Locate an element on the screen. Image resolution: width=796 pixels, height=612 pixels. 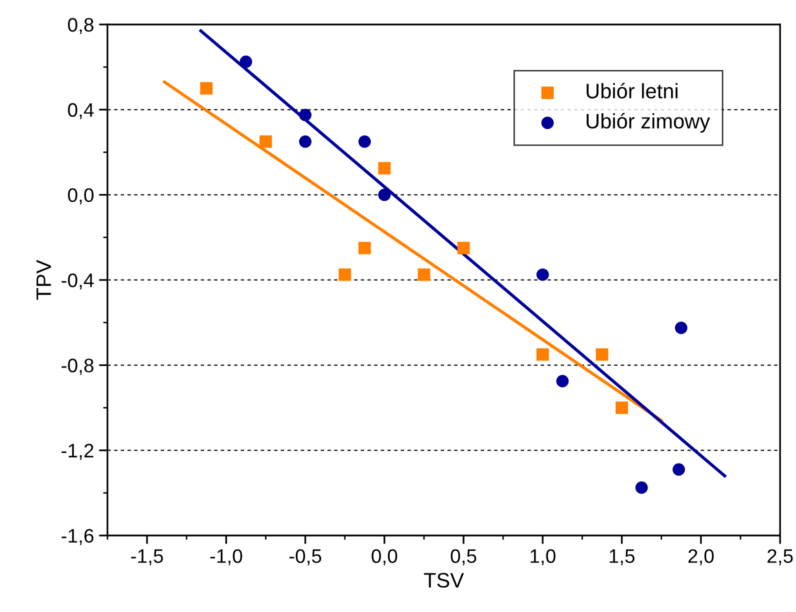
x-axis-title: TSV is located at coordinates (444, 580).